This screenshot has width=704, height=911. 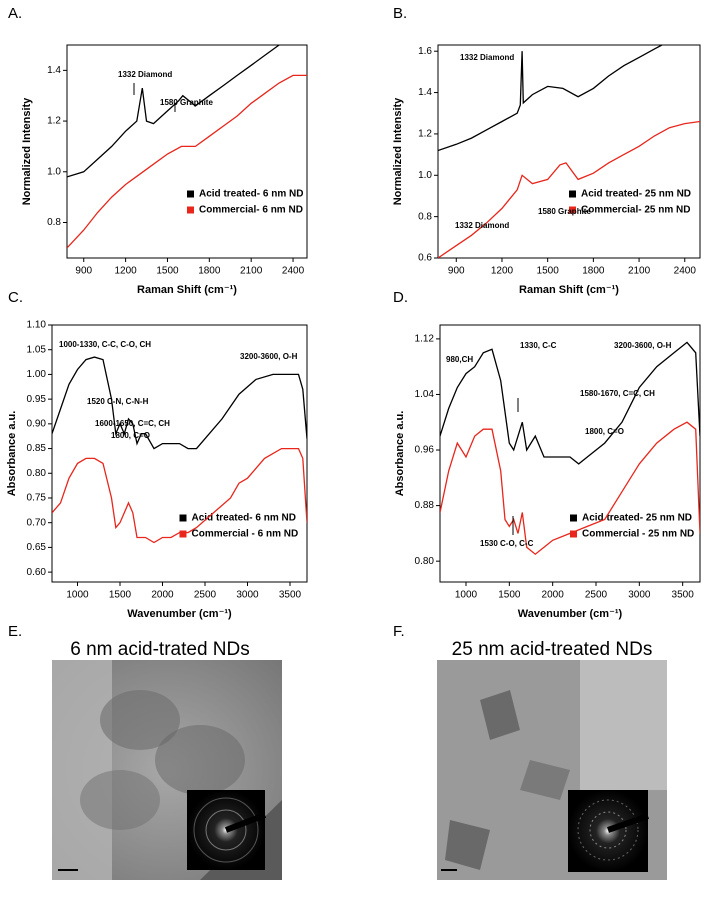 What do you see at coordinates (290, 595) in the screenshot?
I see `x-tick-label: 3500` at bounding box center [290, 595].